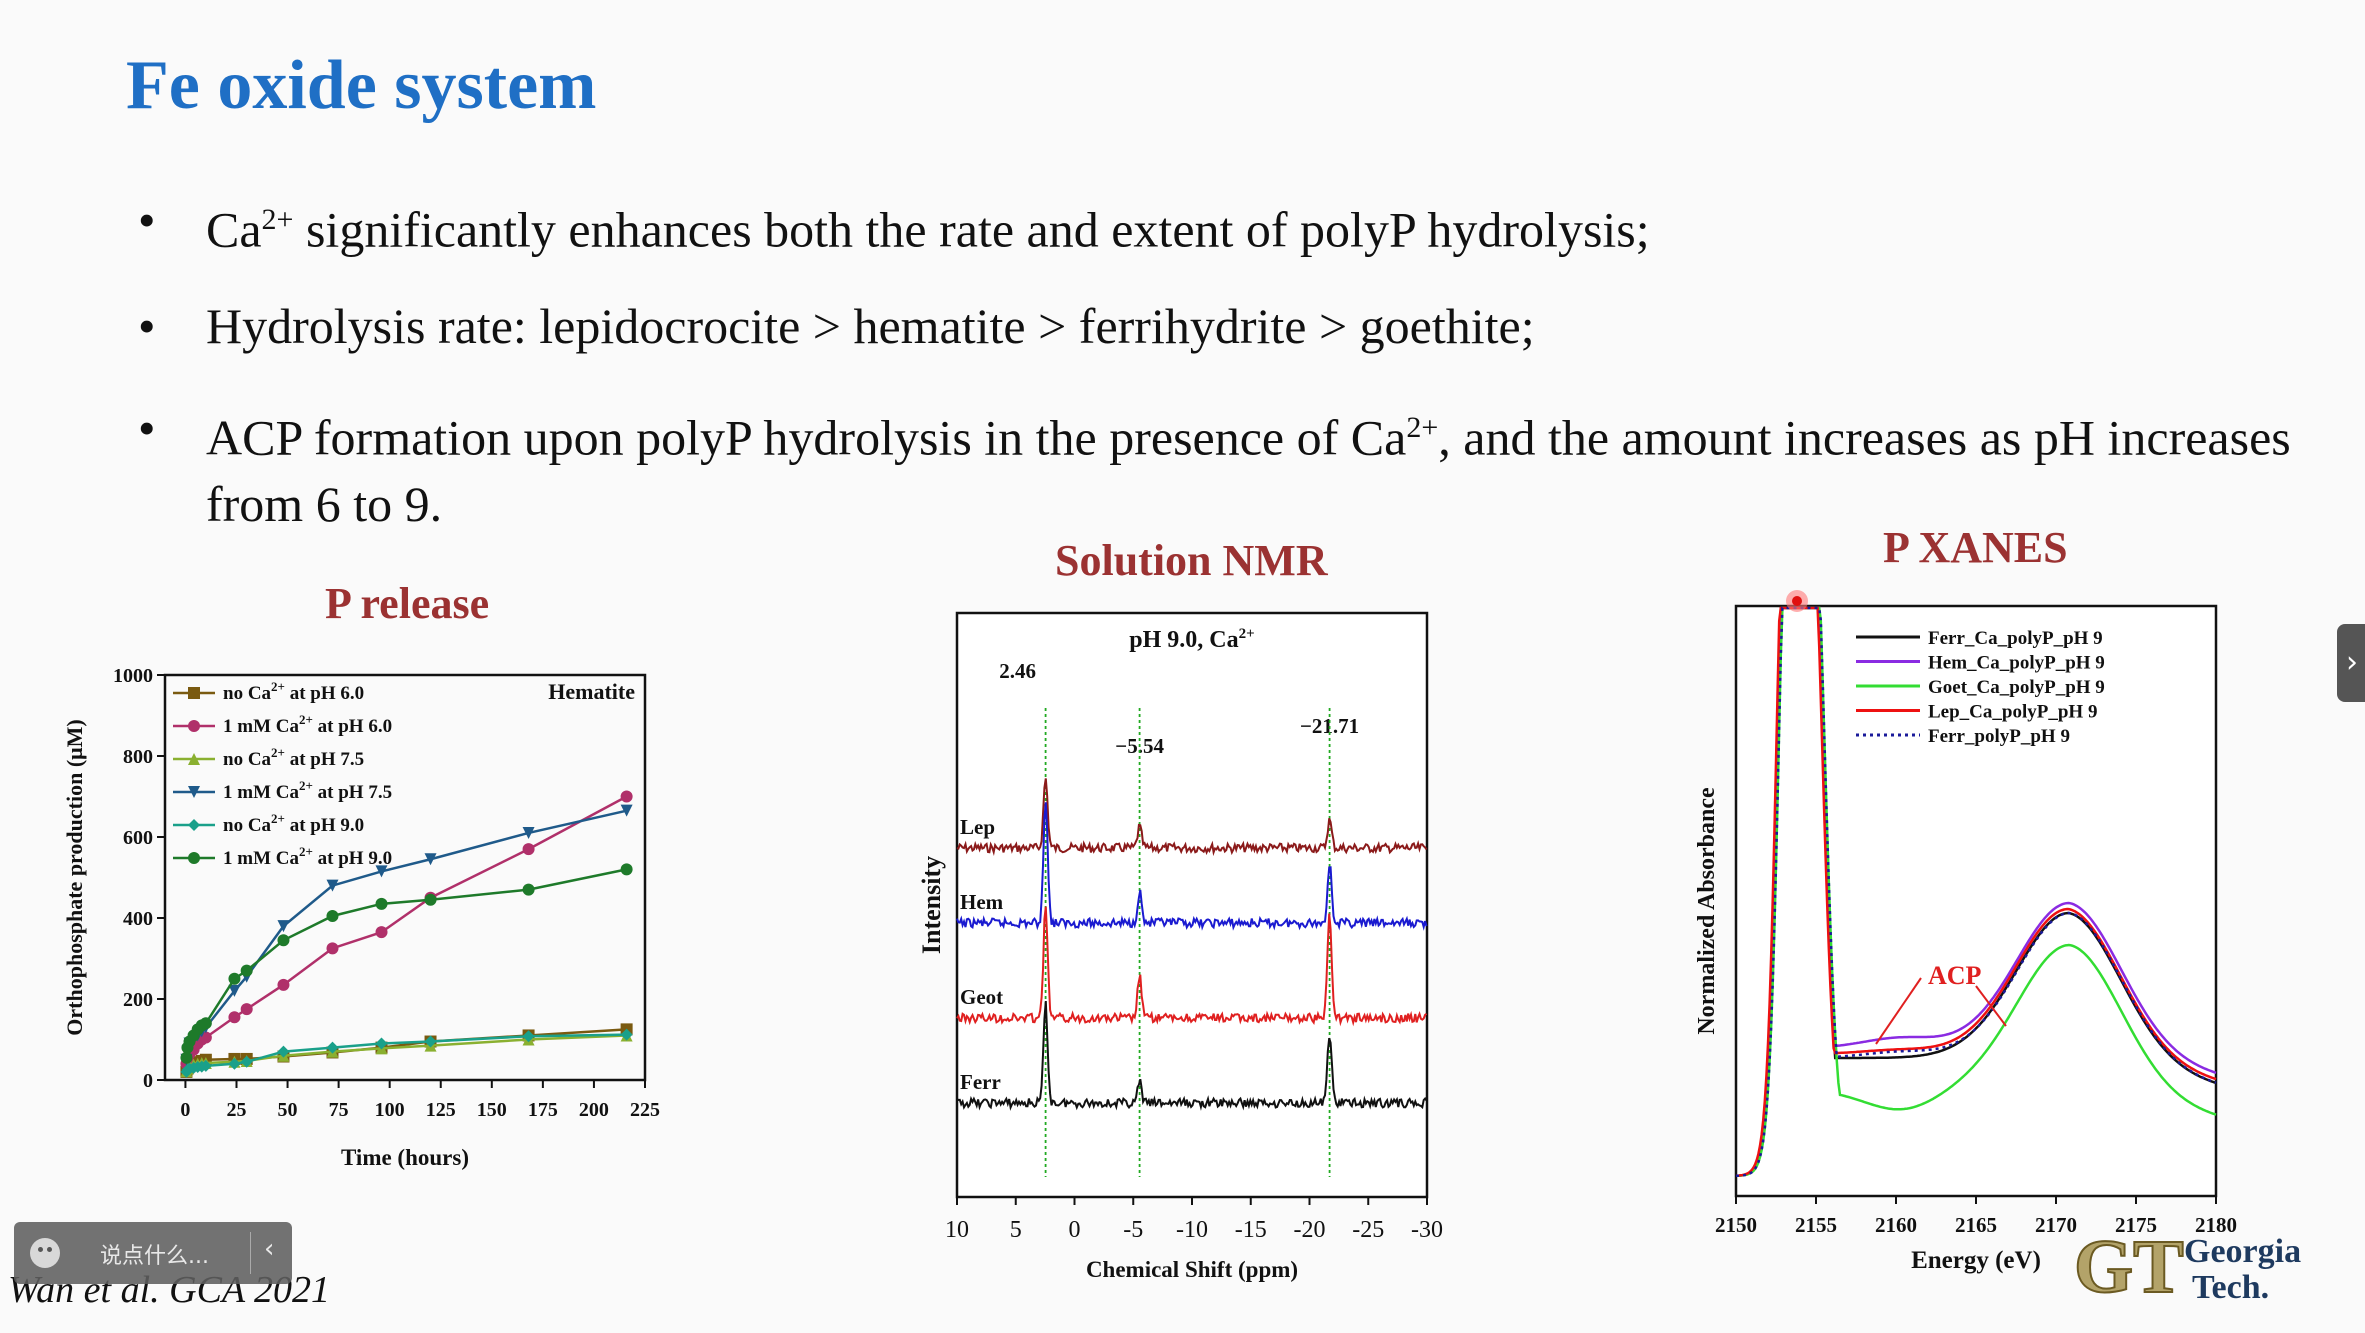 This screenshot has height=1333, width=2365. What do you see at coordinates (133, 676) in the screenshot?
I see `y-tick-label: 1000` at bounding box center [133, 676].